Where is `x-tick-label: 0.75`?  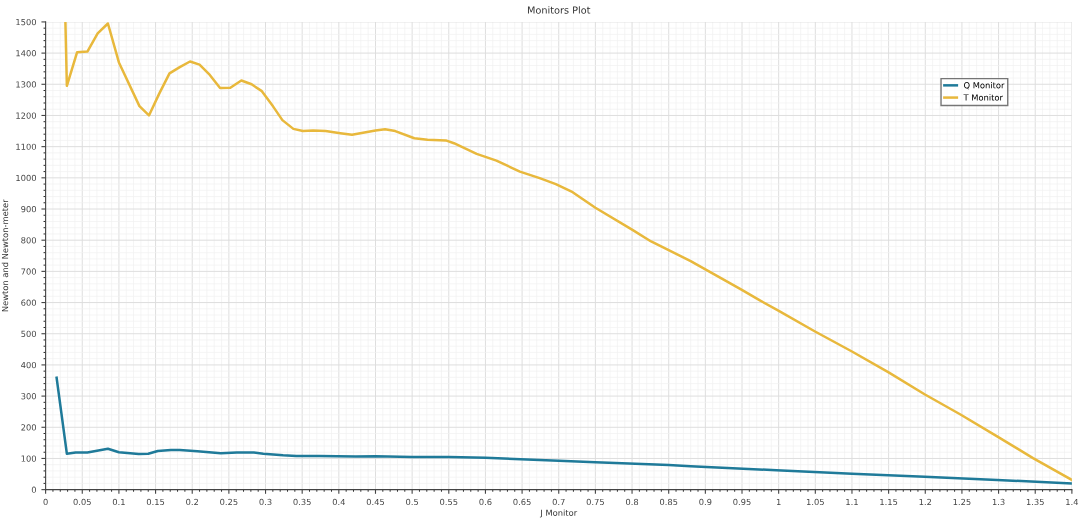 x-tick-label: 0.75 is located at coordinates (595, 502).